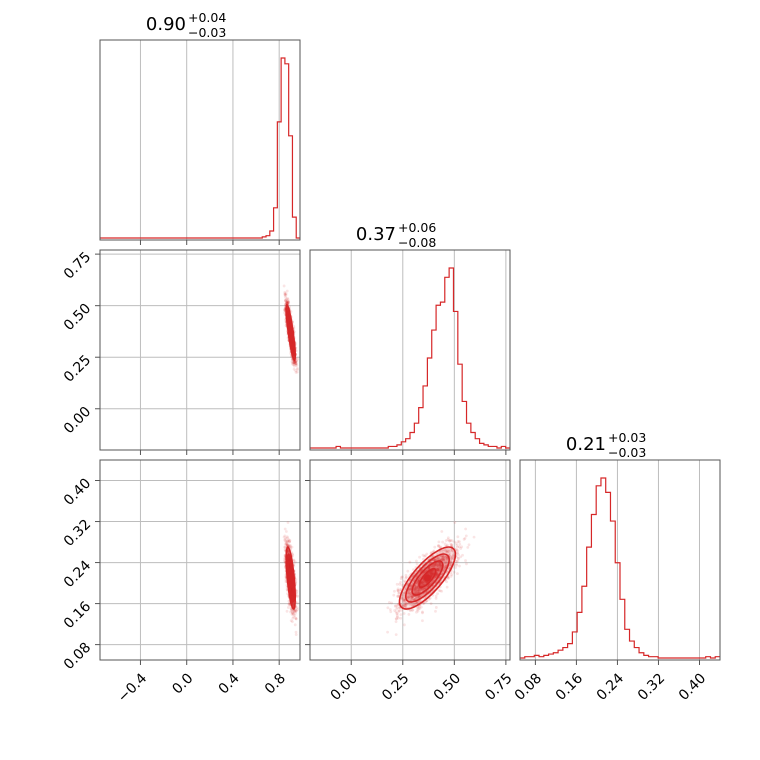 The height and width of the screenshot is (760, 760). What do you see at coordinates (447, 686) in the screenshot?
I see `x-tick-label: 0.50` at bounding box center [447, 686].